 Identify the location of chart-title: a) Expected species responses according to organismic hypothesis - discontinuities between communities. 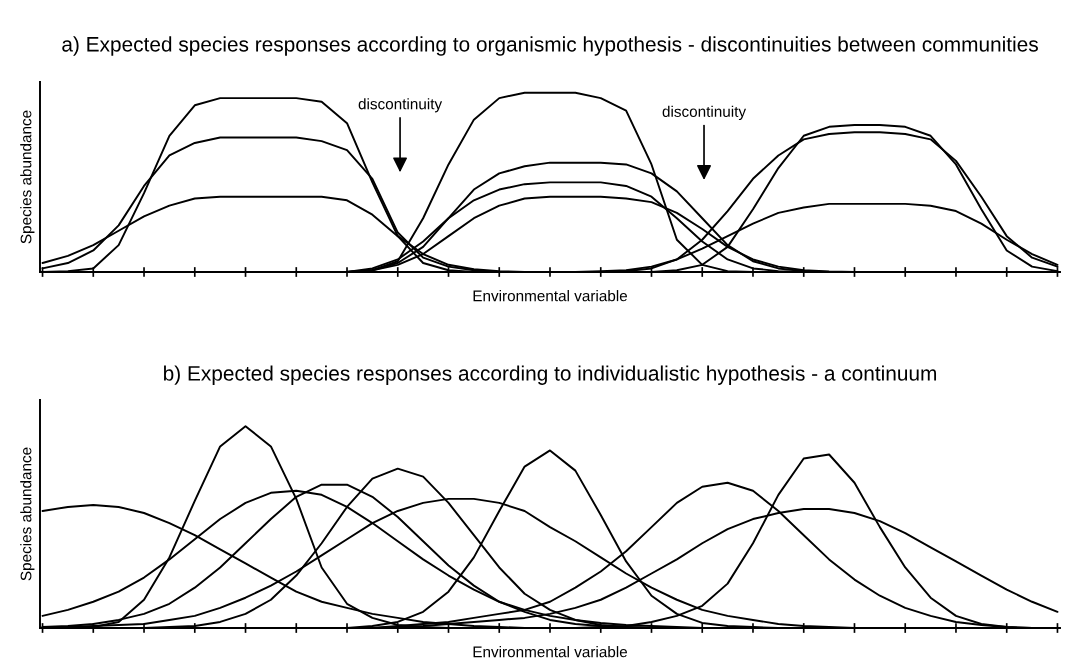
(550, 46).